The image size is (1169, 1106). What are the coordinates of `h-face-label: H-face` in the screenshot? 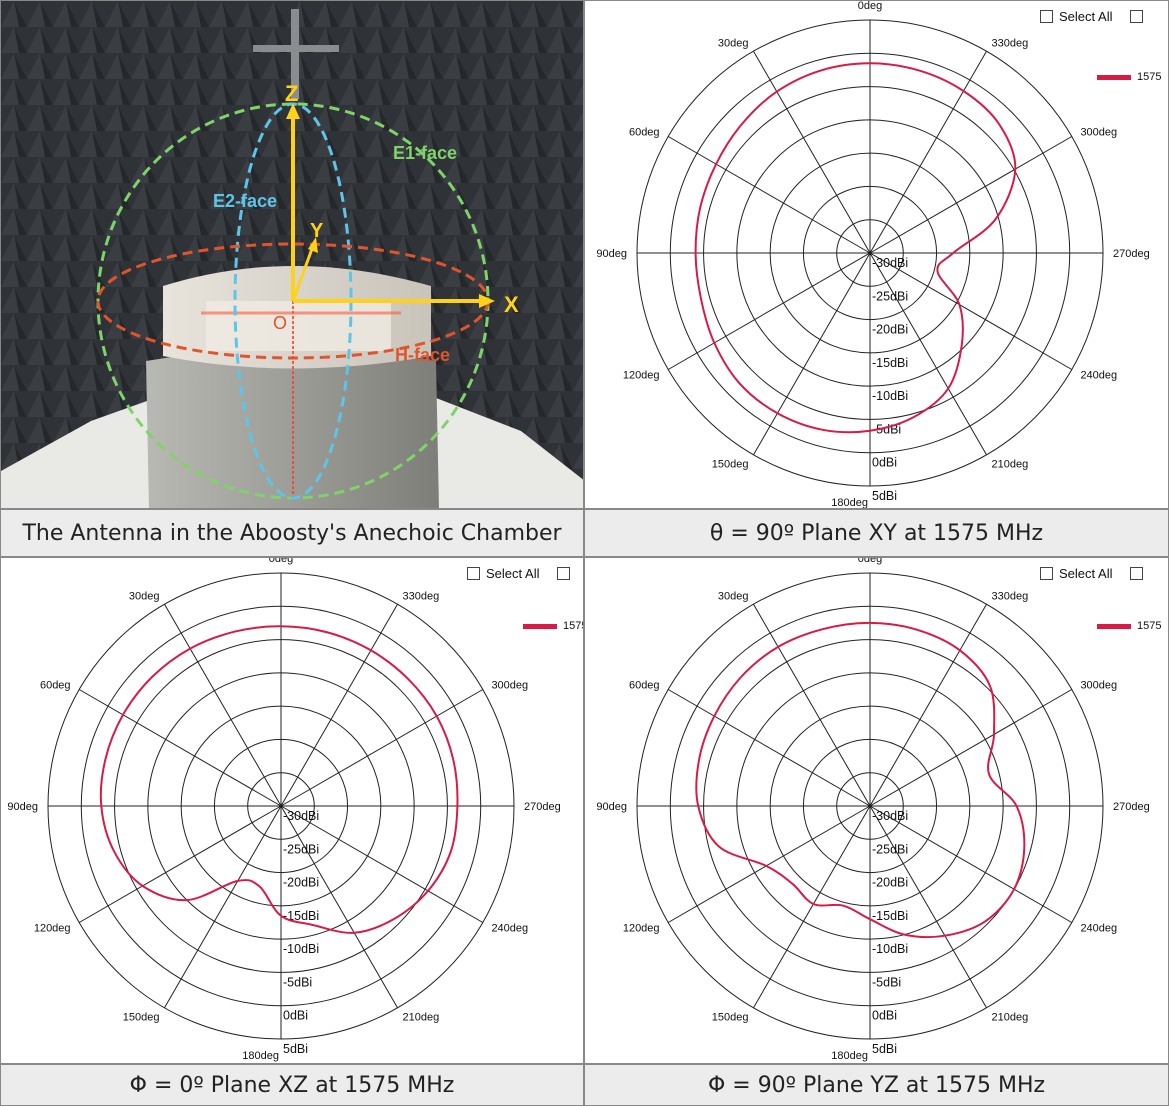 It's located at (422, 355).